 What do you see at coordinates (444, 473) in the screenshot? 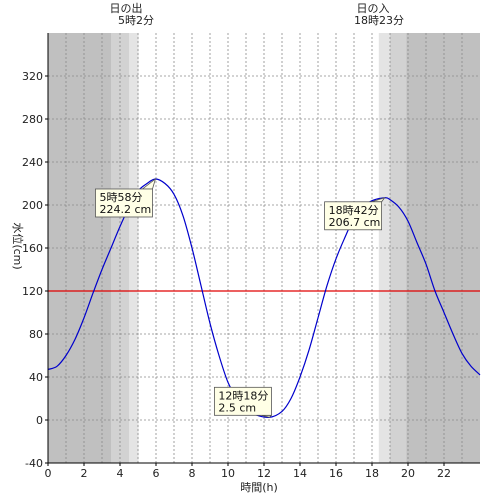
I see `x-tick-label: 22` at bounding box center [444, 473].